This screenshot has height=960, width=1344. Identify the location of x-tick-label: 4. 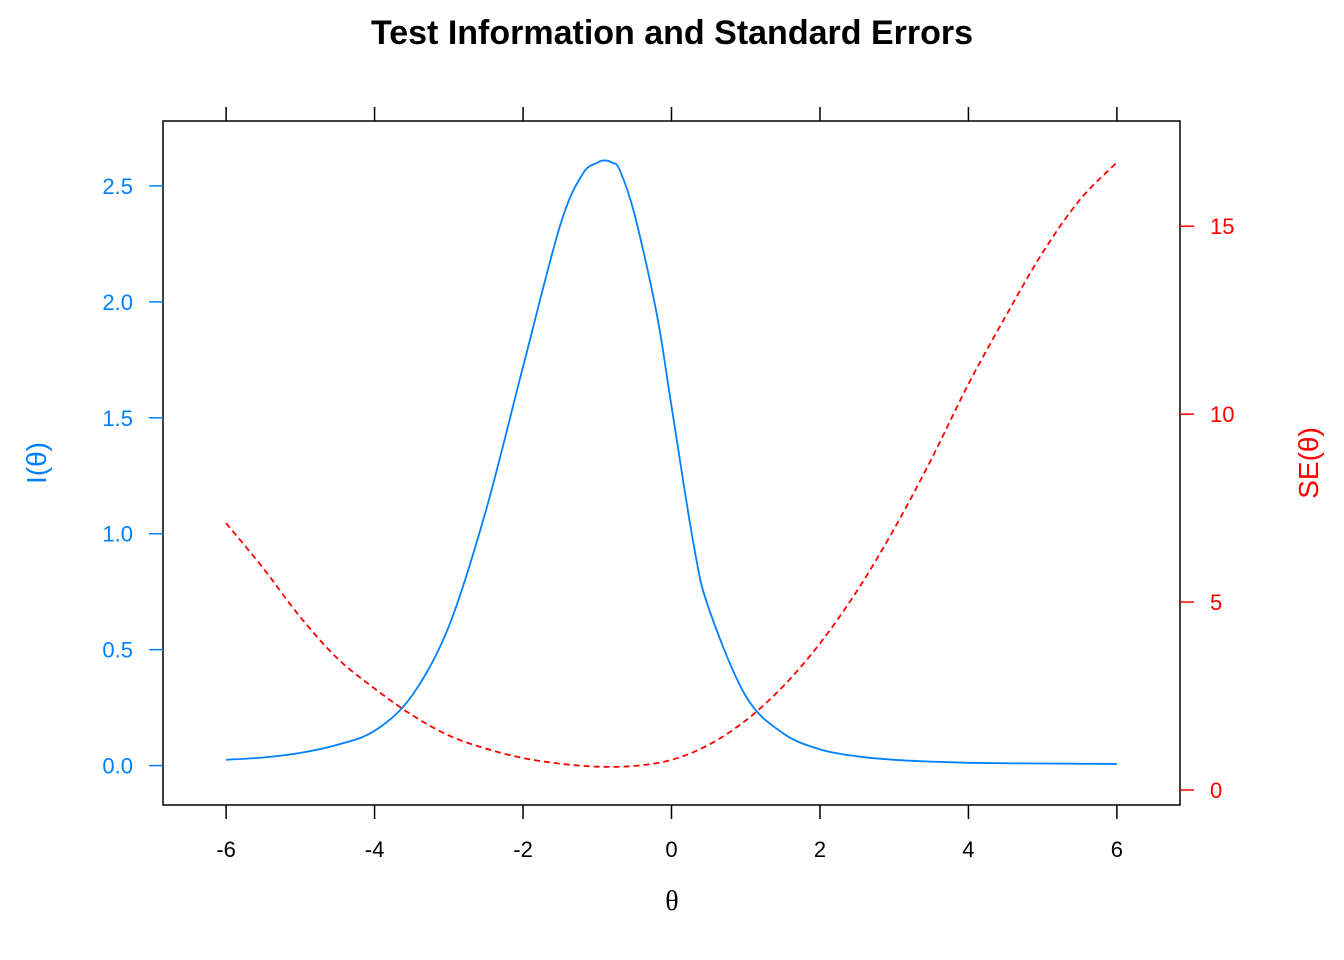
(968, 849).